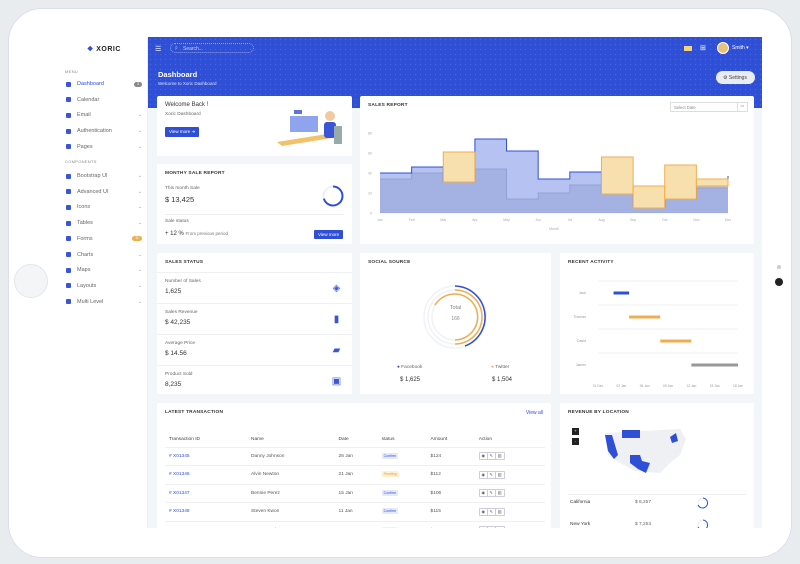  I want to click on orange-step-Mar, so click(459, 167).